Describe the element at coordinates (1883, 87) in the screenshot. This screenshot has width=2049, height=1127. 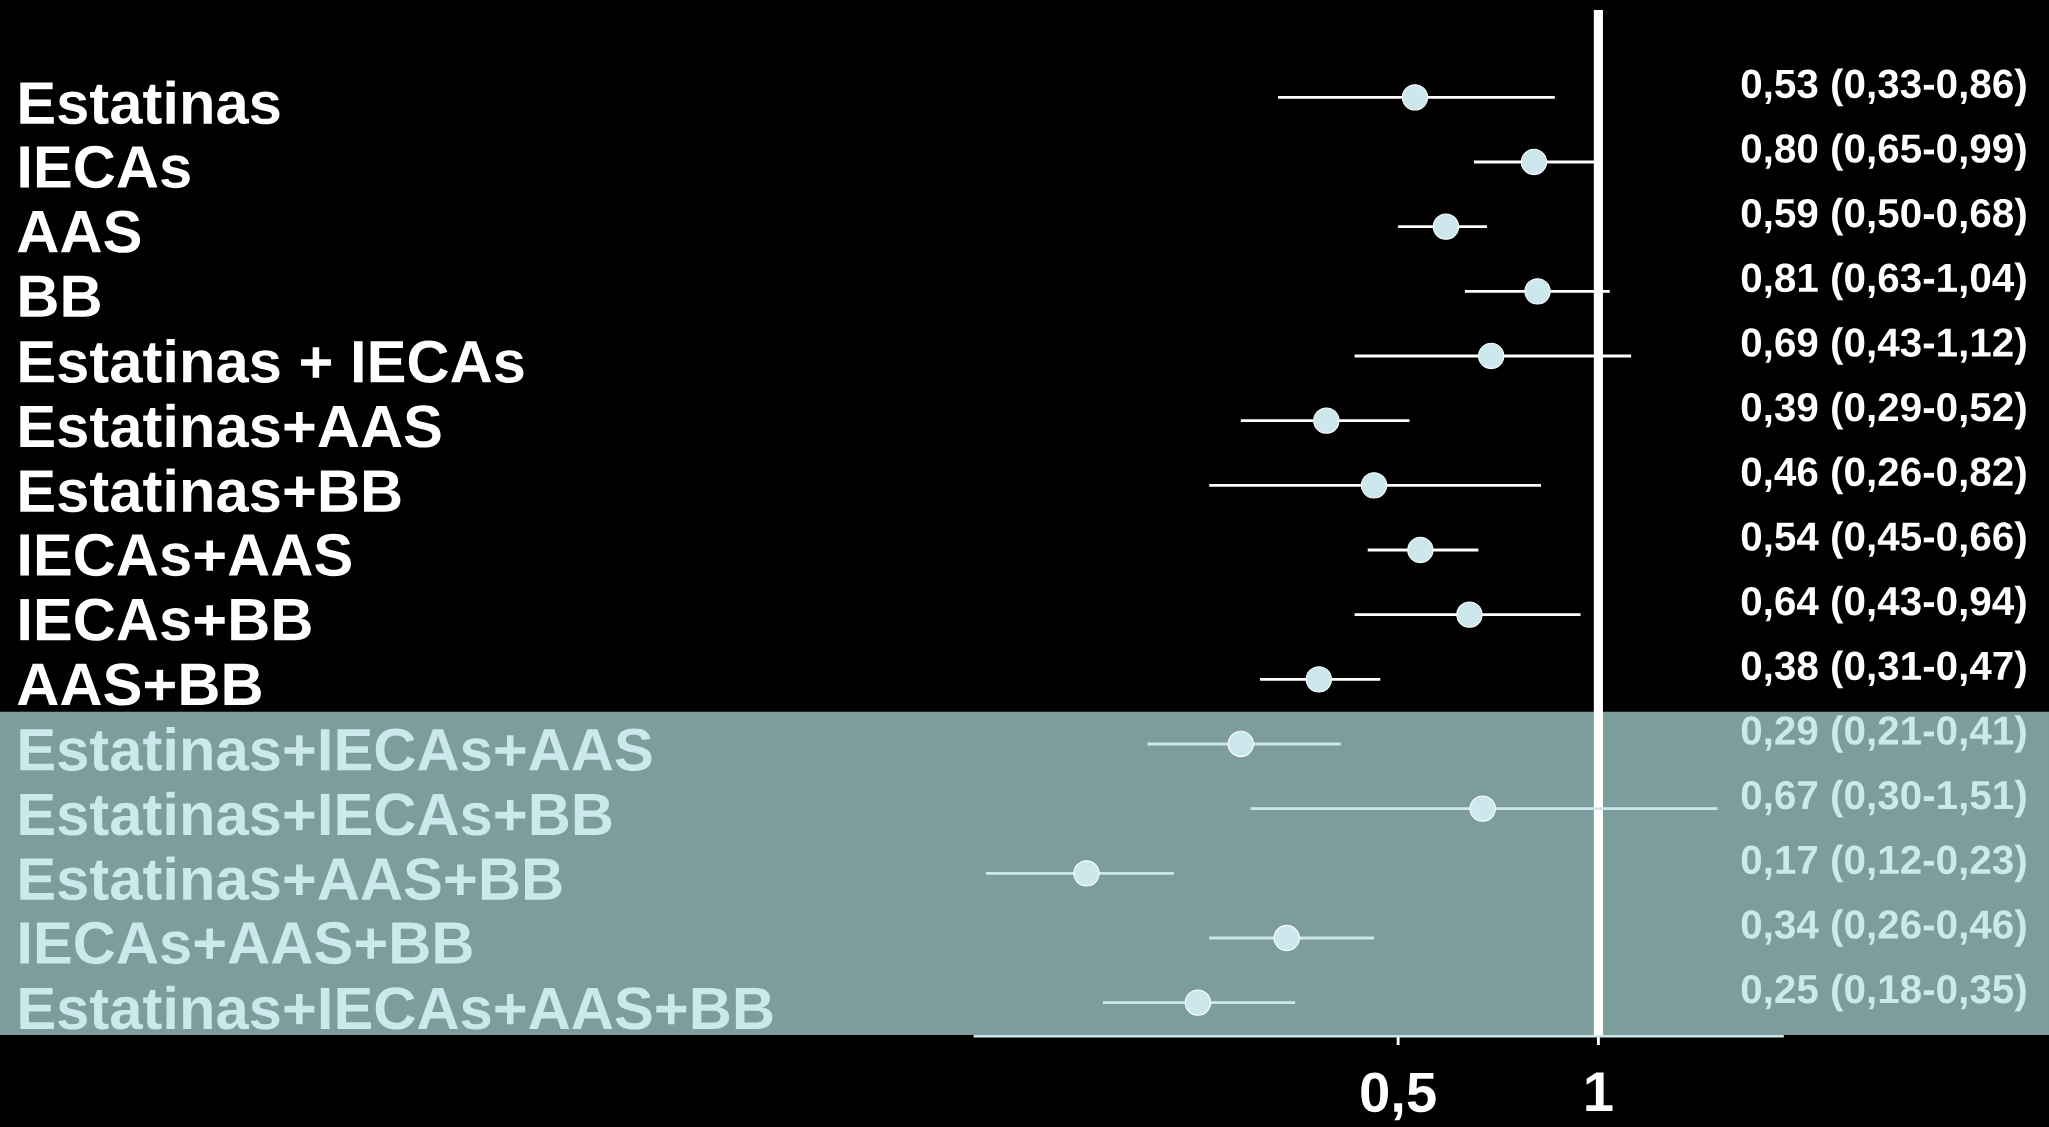
I see `data-label: 0,53 (0,33-0,86)` at that location.